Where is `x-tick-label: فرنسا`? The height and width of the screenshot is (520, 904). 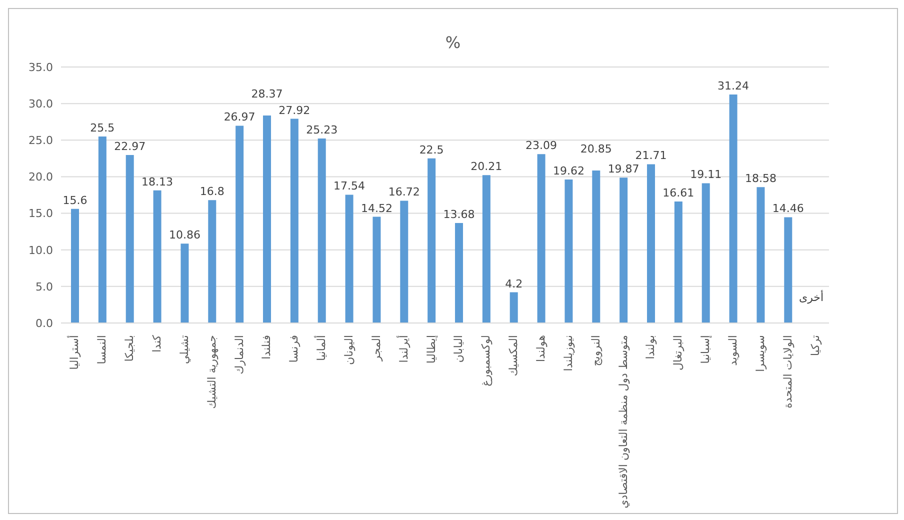 x-tick-label: فرنسا is located at coordinates (294, 349).